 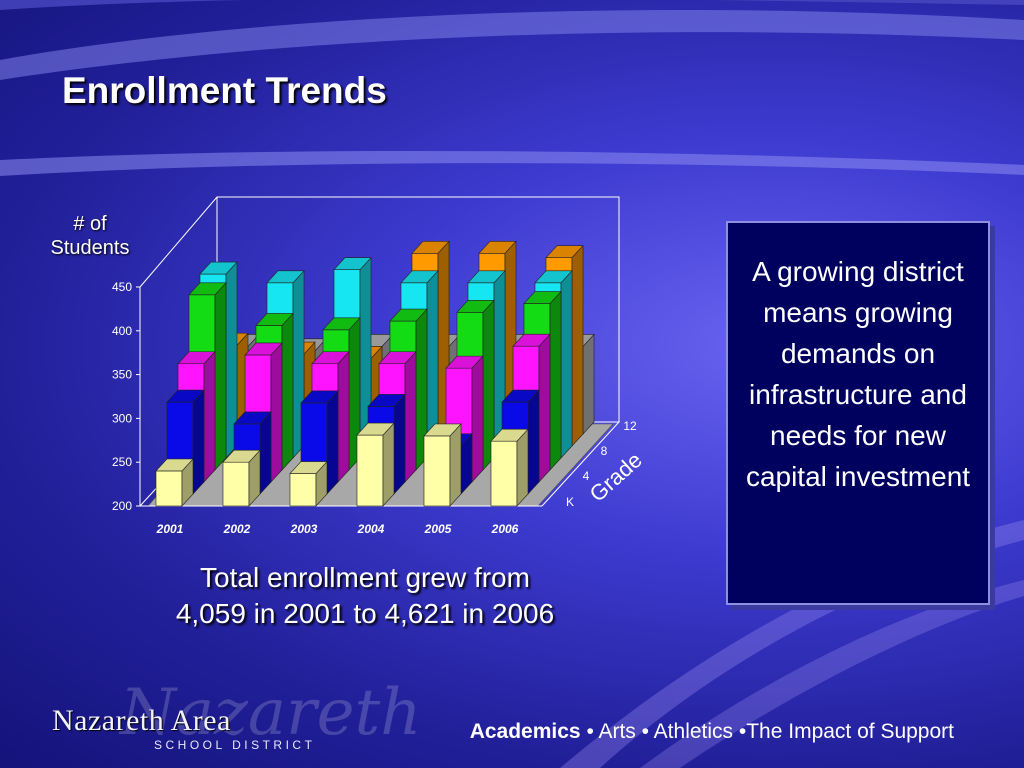 I want to click on bar-2003-s0, so click(x=308, y=483).